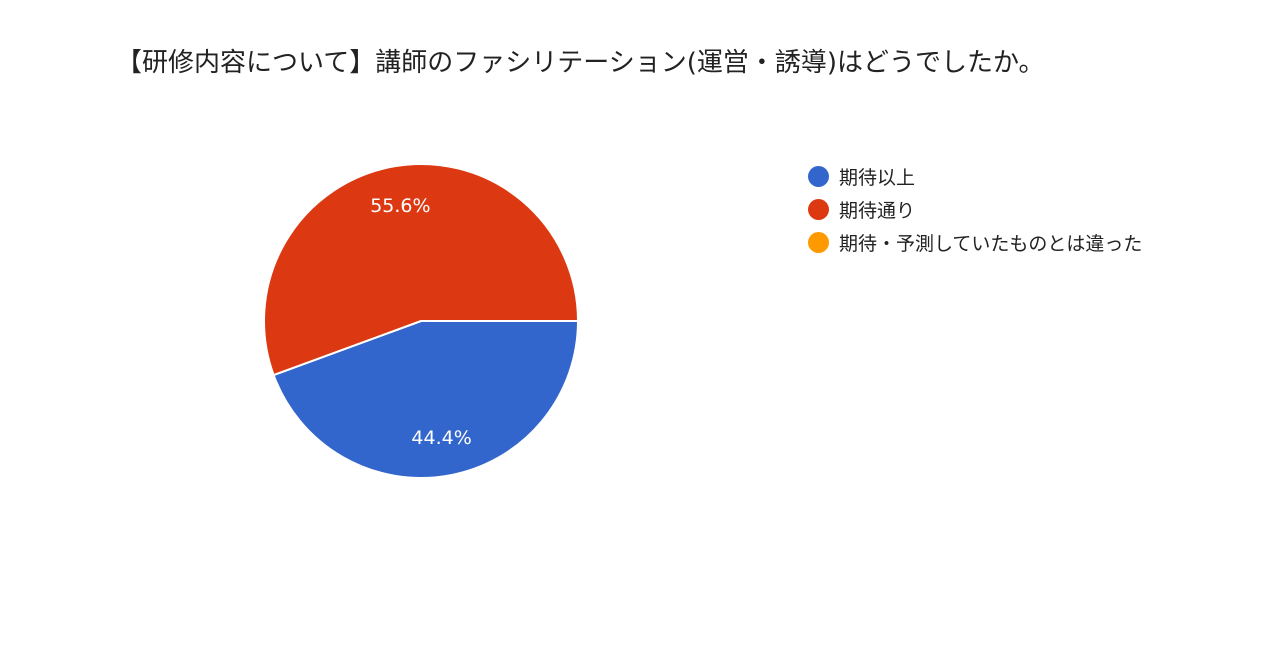 This screenshot has width=1280, height=660. Describe the element at coordinates (991, 244) in the screenshot. I see `legend-label: 期待・予測していたものとは違った` at that location.